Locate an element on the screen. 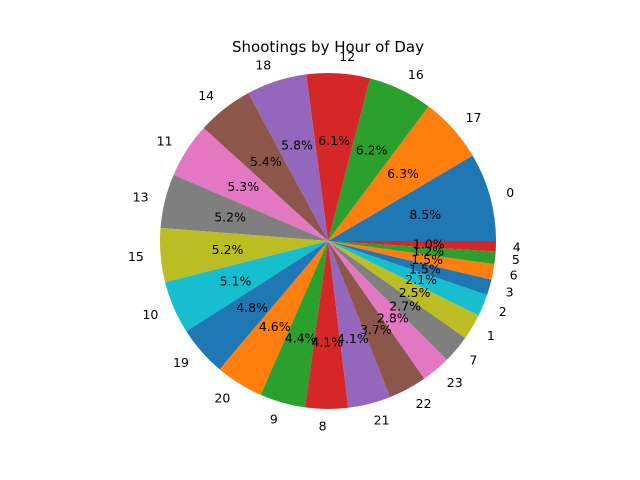  category-label-7: 7 is located at coordinates (473, 360).